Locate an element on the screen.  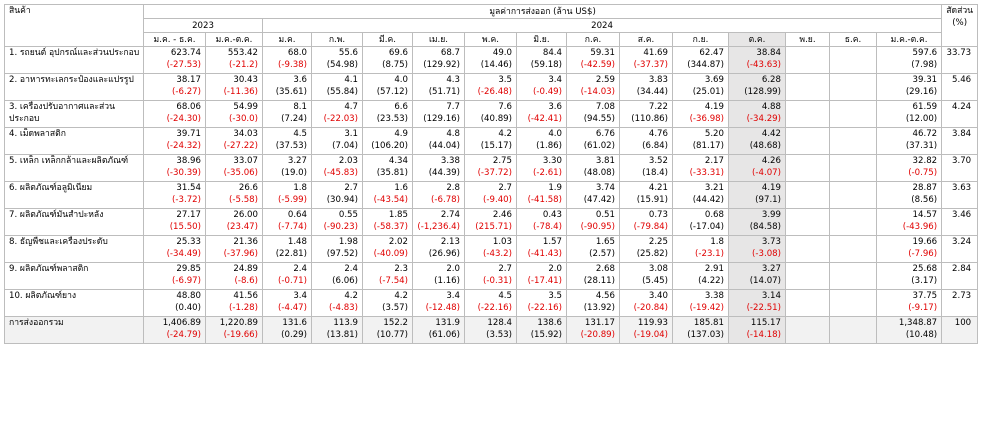
export-value: 24.89 is located at coordinates (245, 269).